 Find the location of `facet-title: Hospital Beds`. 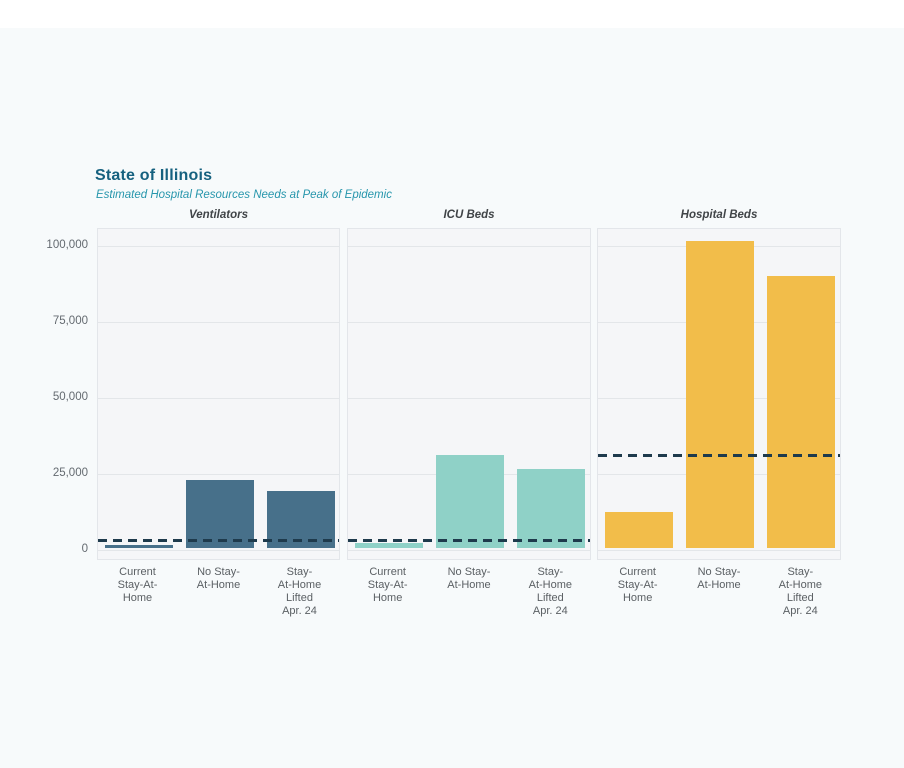

facet-title: Hospital Beds is located at coordinates (719, 215).